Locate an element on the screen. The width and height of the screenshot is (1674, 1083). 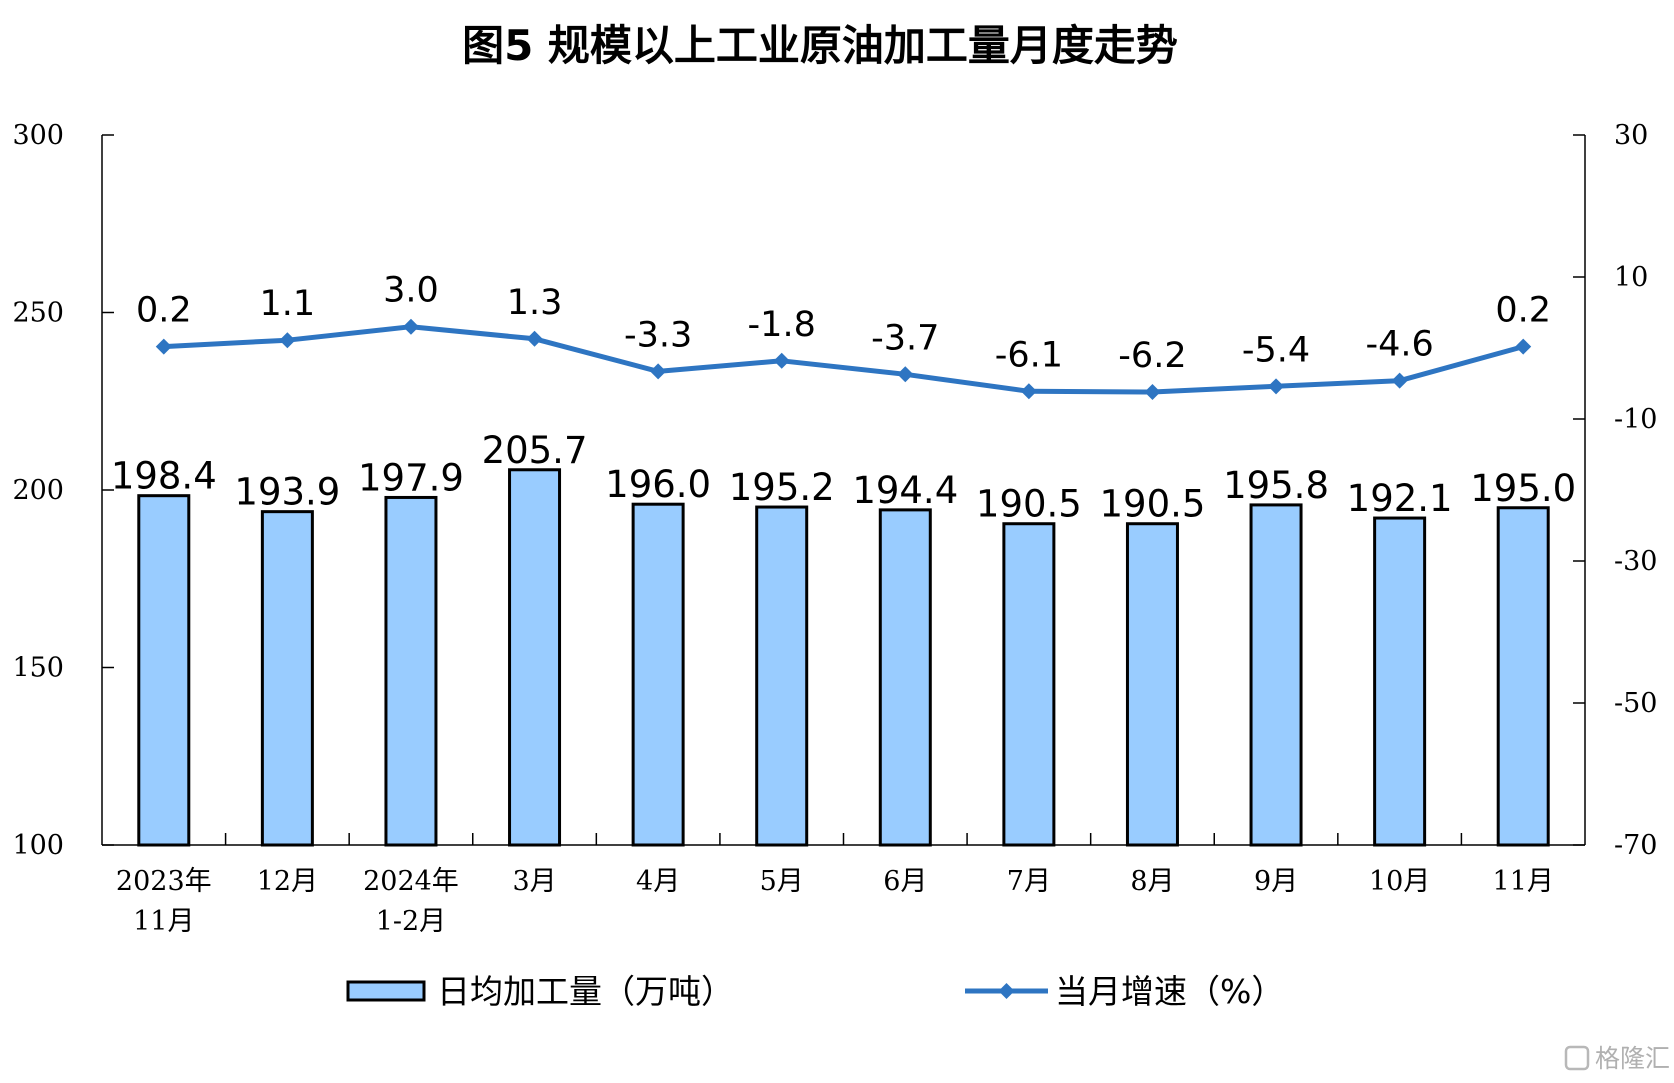
line-value-label: 1.3 is located at coordinates (535, 303).